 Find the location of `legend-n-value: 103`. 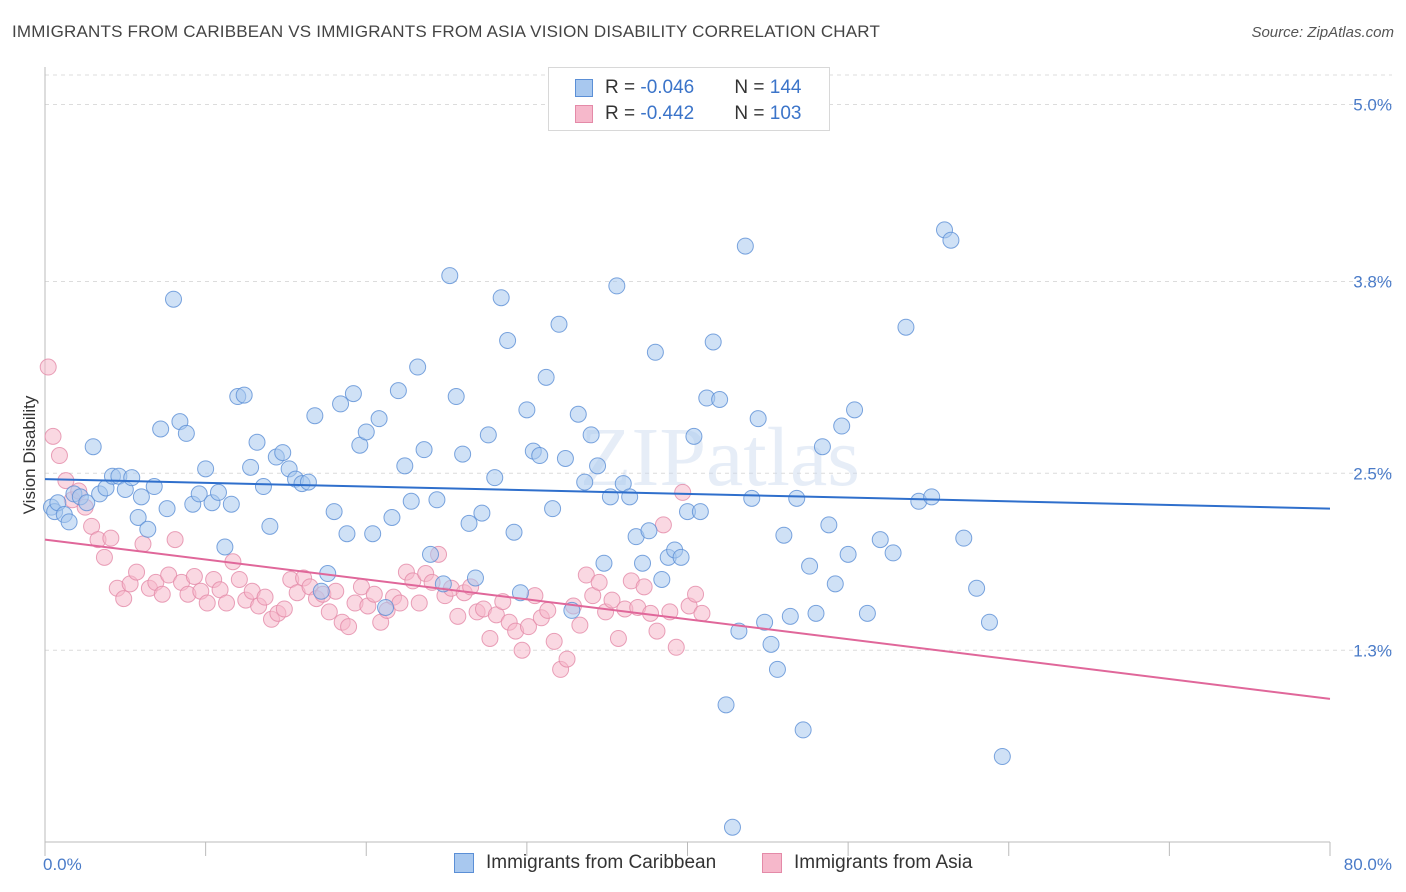

legend-n-value: 103 is located at coordinates (785, 113).